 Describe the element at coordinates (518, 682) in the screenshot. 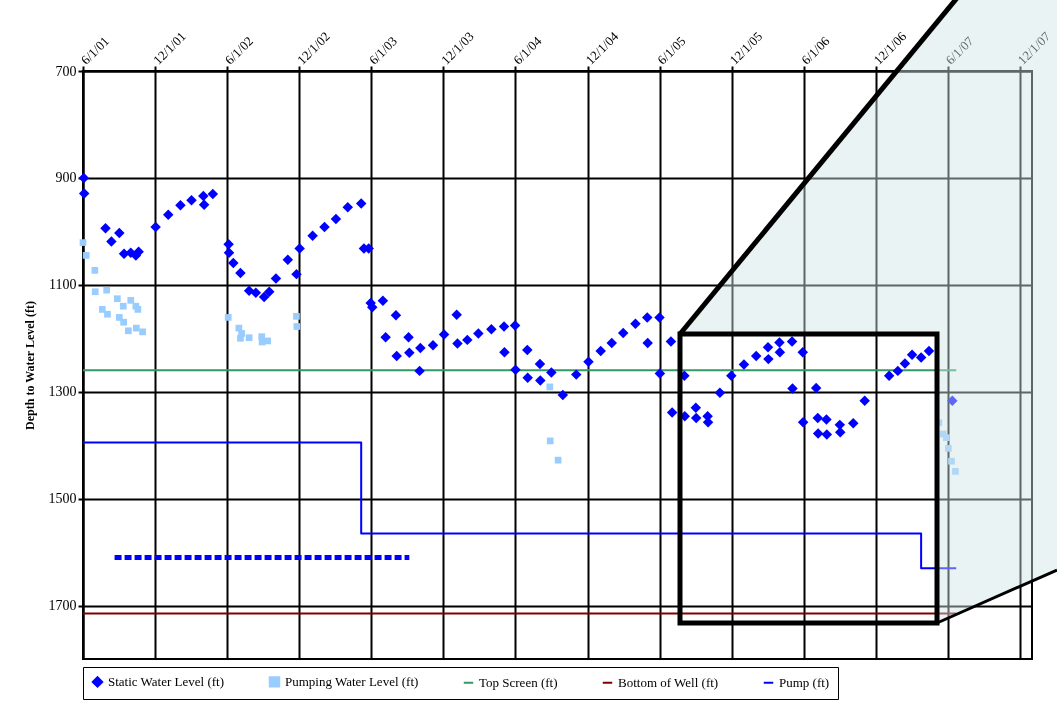

I see `legend-label: Top Screen (ft)` at that location.